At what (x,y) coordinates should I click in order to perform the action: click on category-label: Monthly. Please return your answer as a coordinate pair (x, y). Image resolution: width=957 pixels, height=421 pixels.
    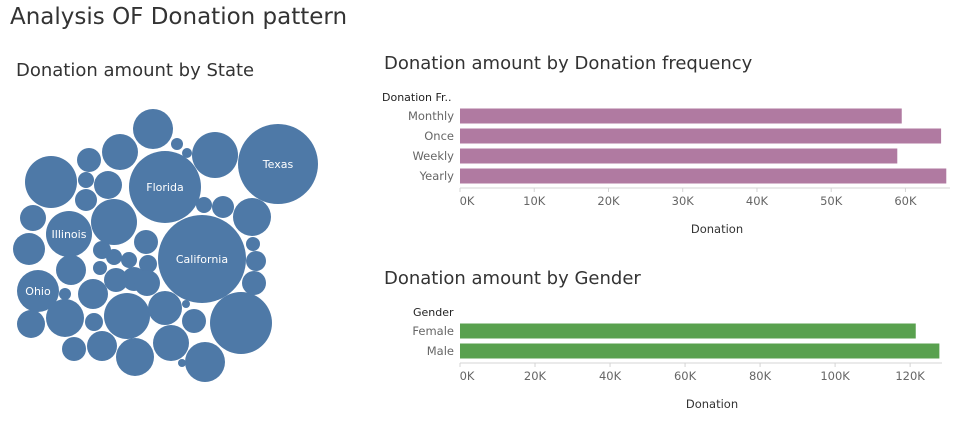
    Looking at the image, I should click on (431, 116).